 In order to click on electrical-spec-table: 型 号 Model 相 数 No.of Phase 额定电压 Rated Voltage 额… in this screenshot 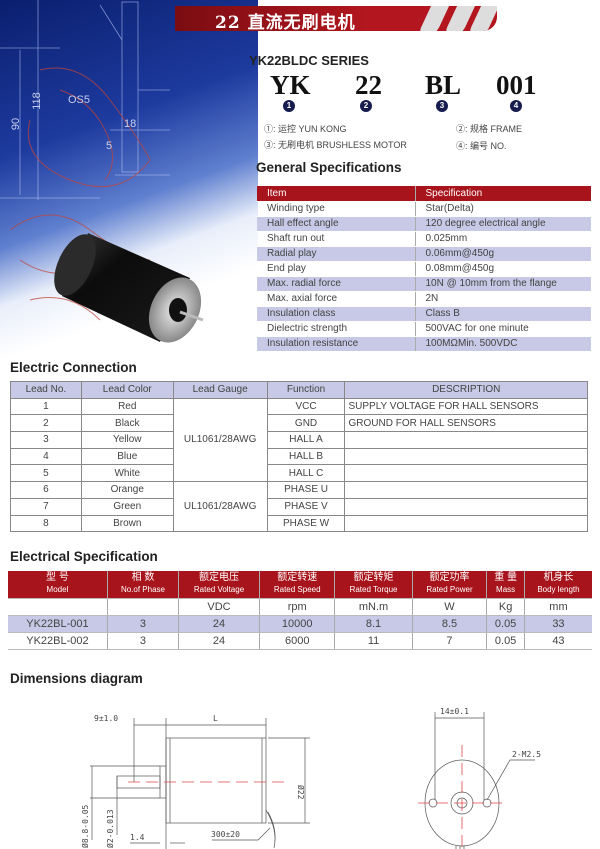, I will do `click(300, 610)`.